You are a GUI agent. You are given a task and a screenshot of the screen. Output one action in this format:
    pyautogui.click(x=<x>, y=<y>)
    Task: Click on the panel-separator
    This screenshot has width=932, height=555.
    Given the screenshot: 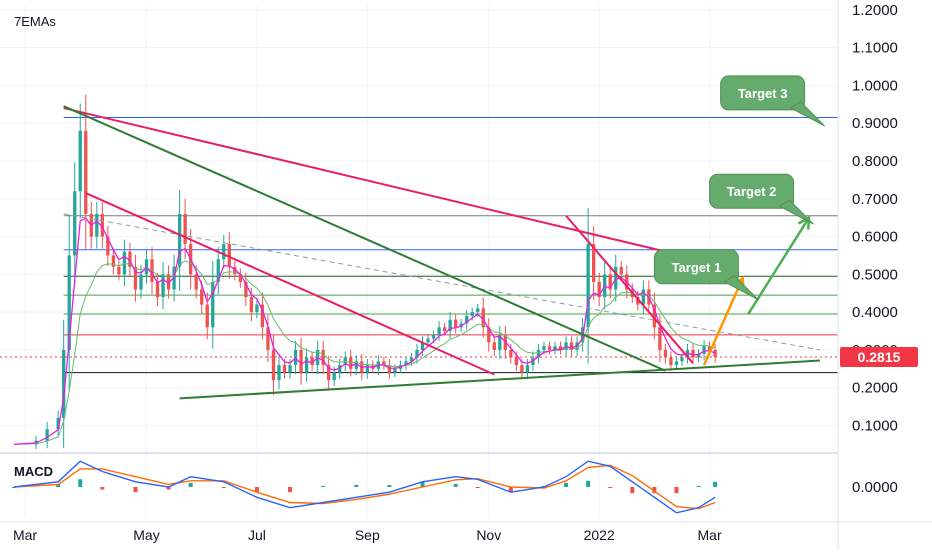 What is the action you would take?
    pyautogui.click(x=419, y=453)
    